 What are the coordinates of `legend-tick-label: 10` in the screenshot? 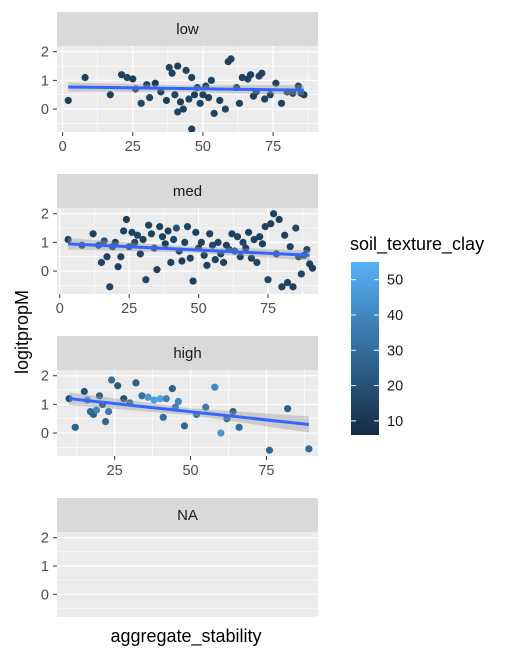 It's located at (395, 422).